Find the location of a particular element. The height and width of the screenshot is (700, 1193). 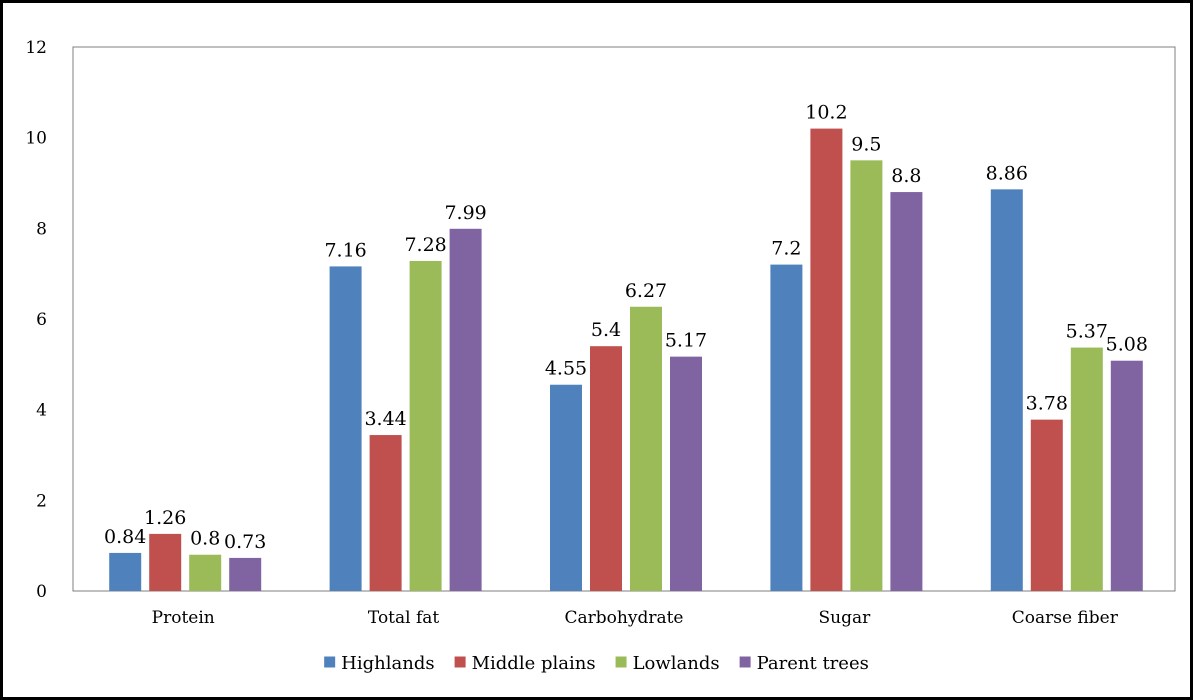

y-tick-label: 2 is located at coordinates (41, 501).